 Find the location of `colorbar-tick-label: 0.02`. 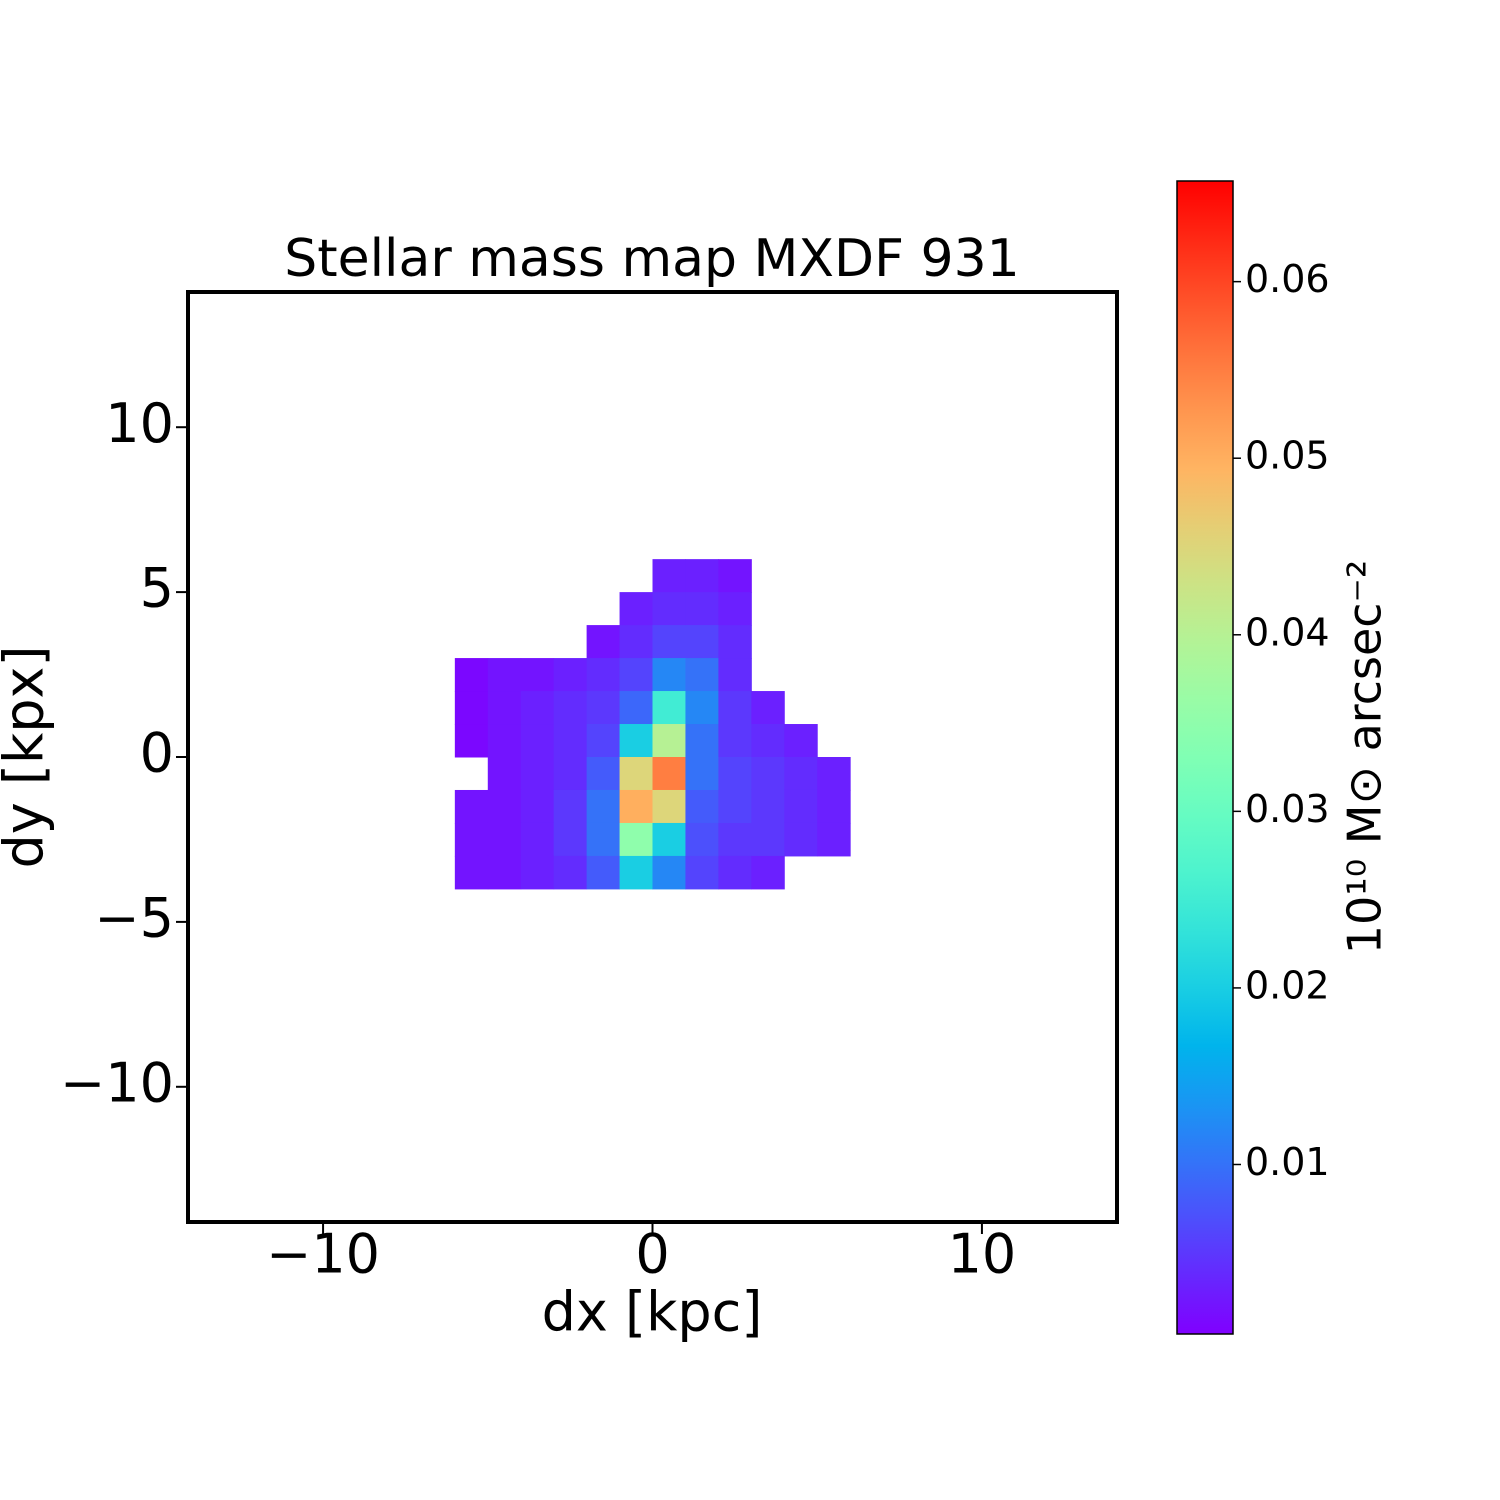

colorbar-tick-label: 0.02 is located at coordinates (1287, 985).